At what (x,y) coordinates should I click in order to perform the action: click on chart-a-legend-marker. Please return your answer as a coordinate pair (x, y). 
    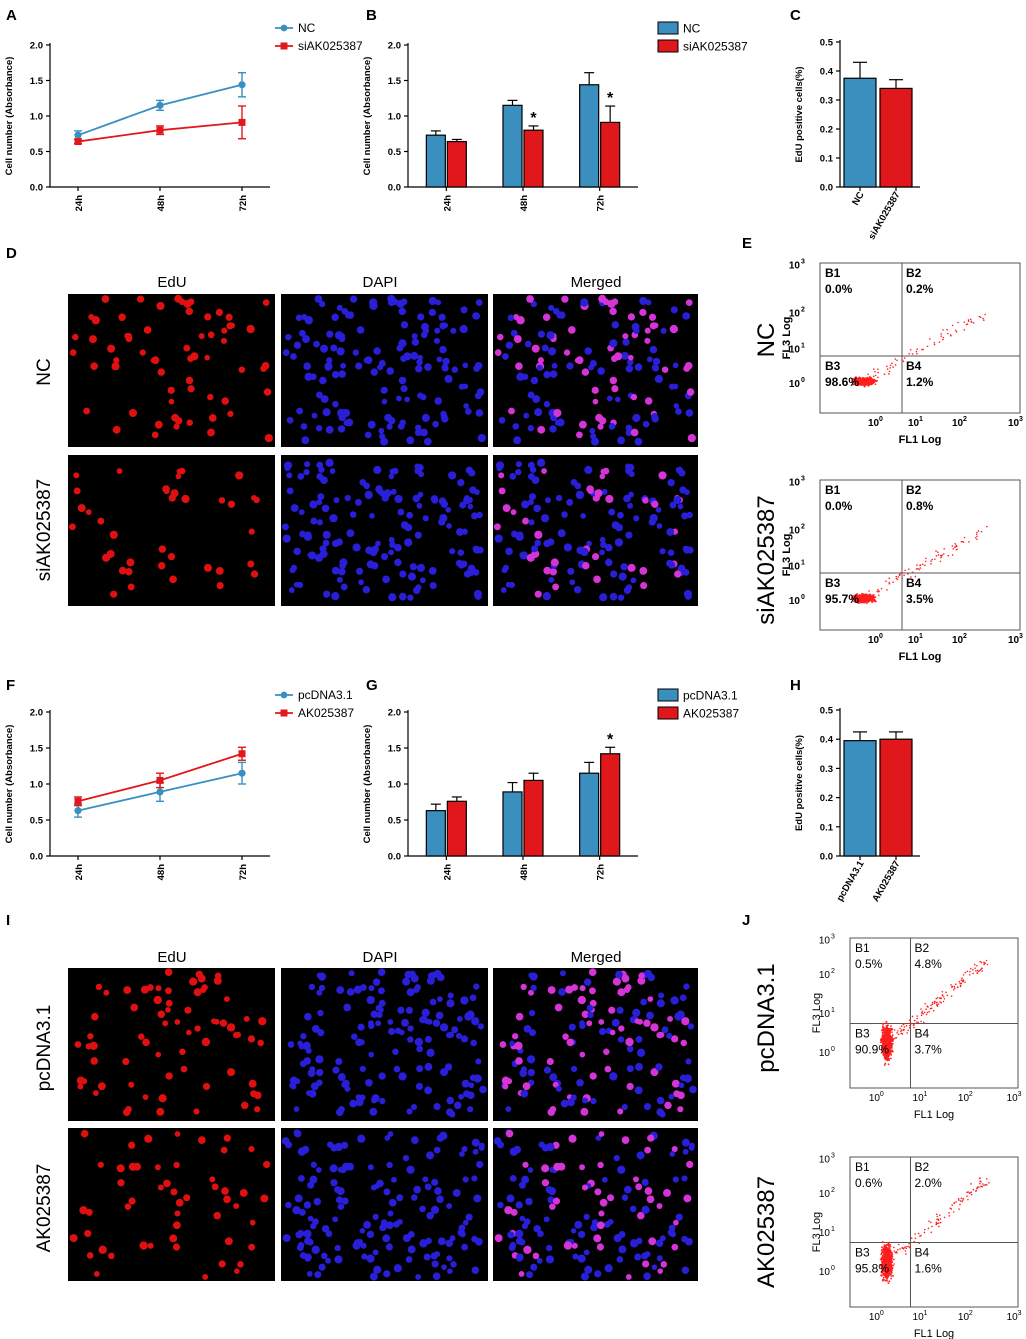
    Looking at the image, I should click on (284, 46).